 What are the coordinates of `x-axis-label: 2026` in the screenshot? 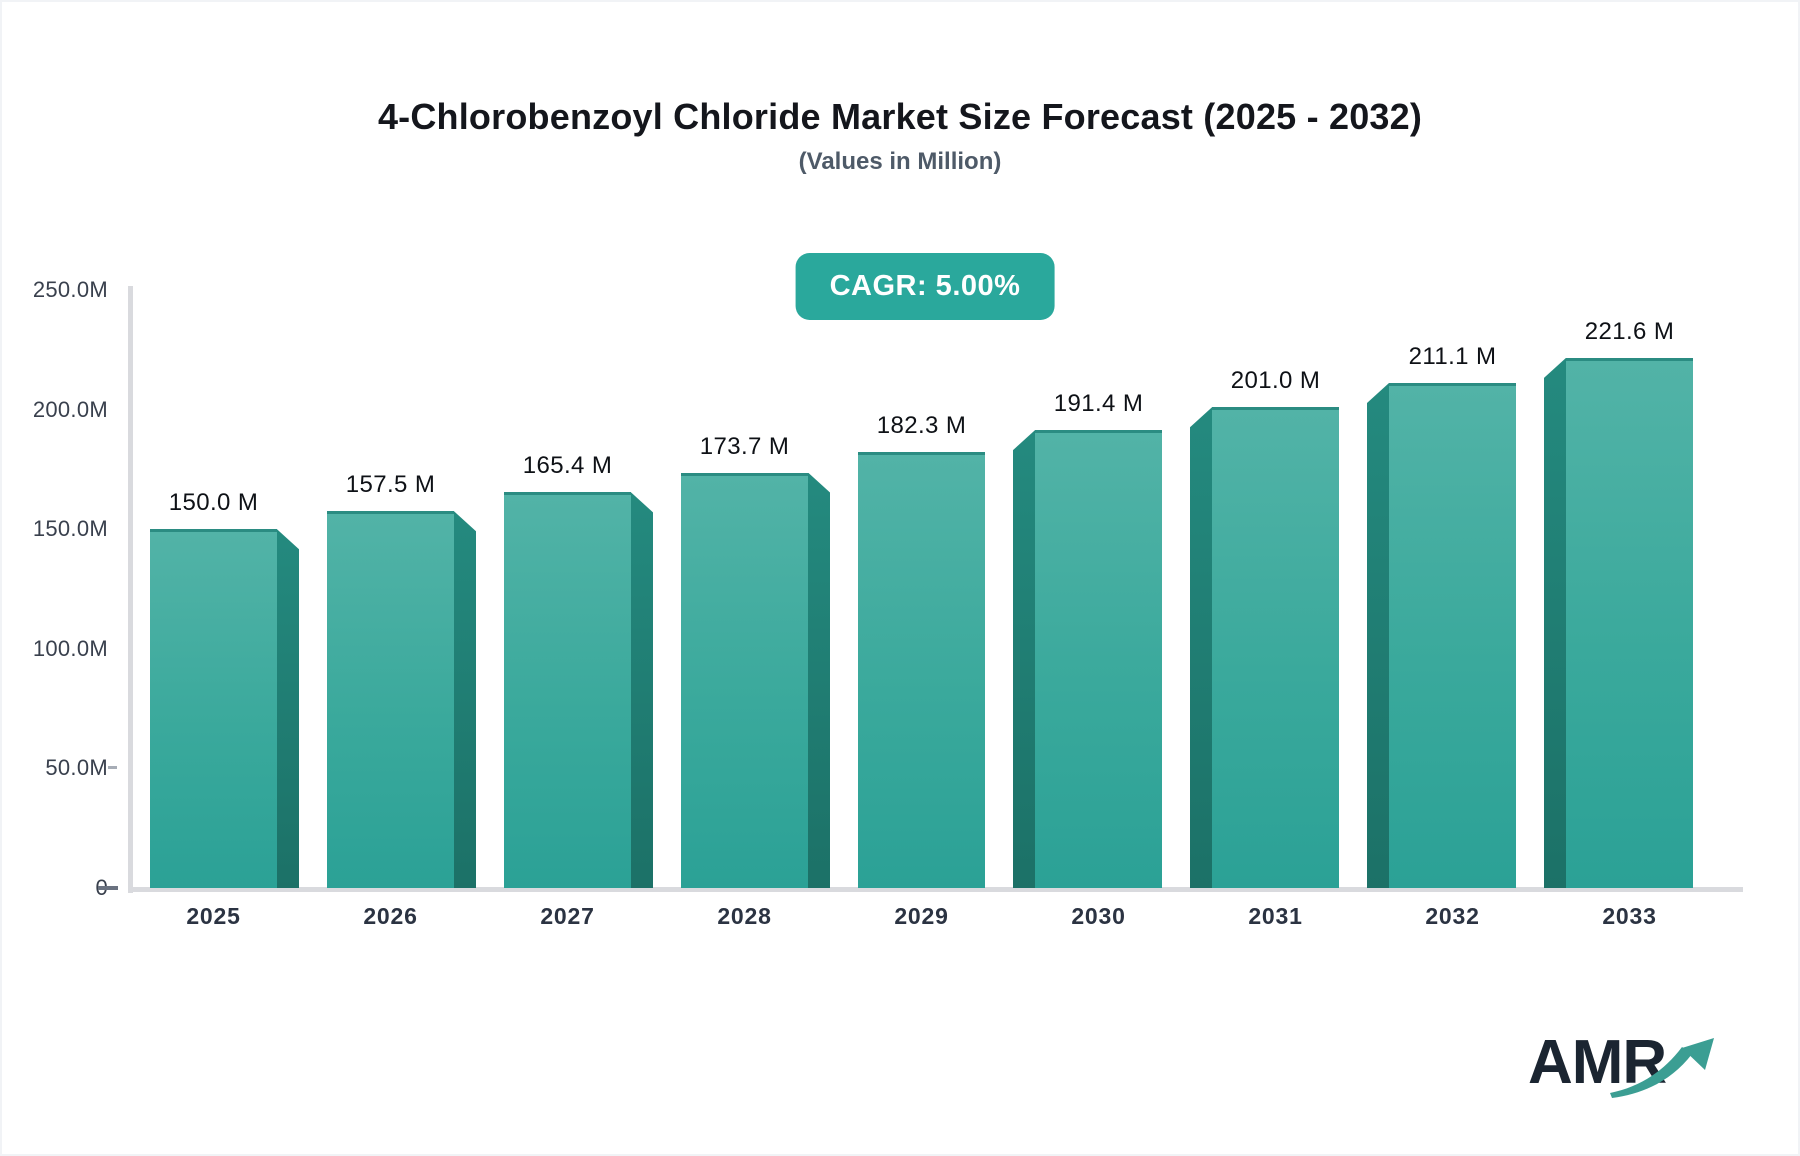 It's located at (390, 916).